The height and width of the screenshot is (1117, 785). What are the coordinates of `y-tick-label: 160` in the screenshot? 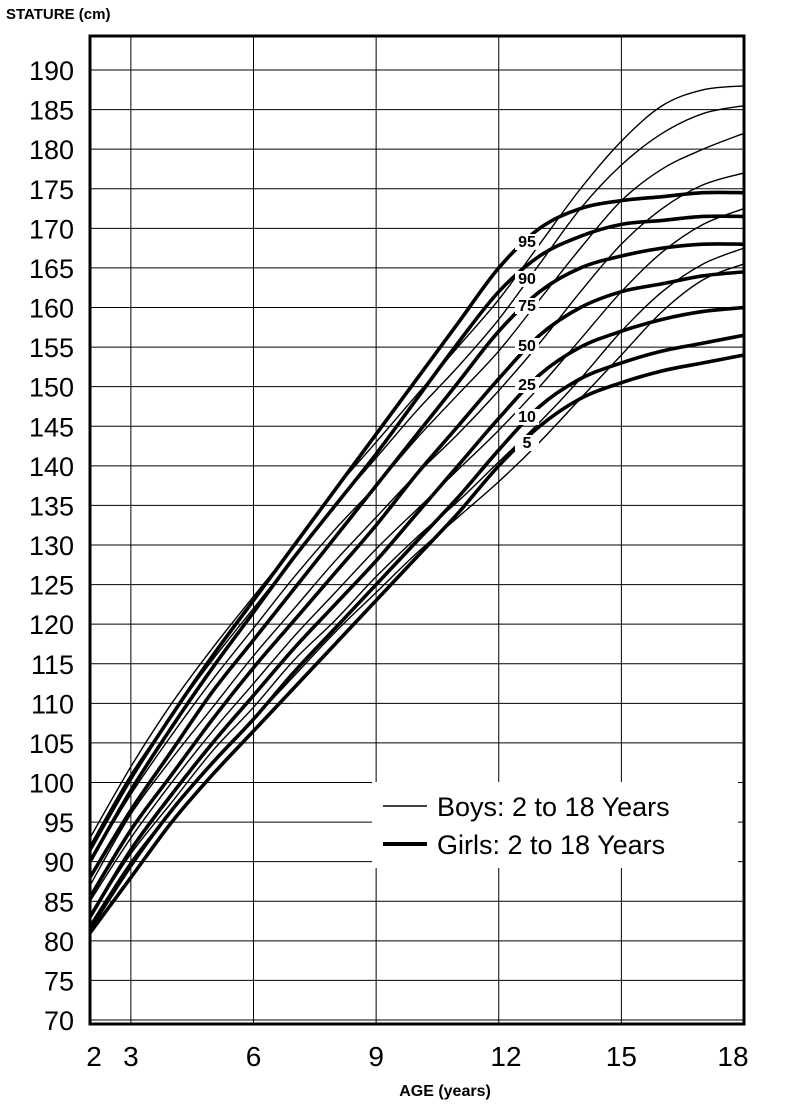 It's located at (51, 309).